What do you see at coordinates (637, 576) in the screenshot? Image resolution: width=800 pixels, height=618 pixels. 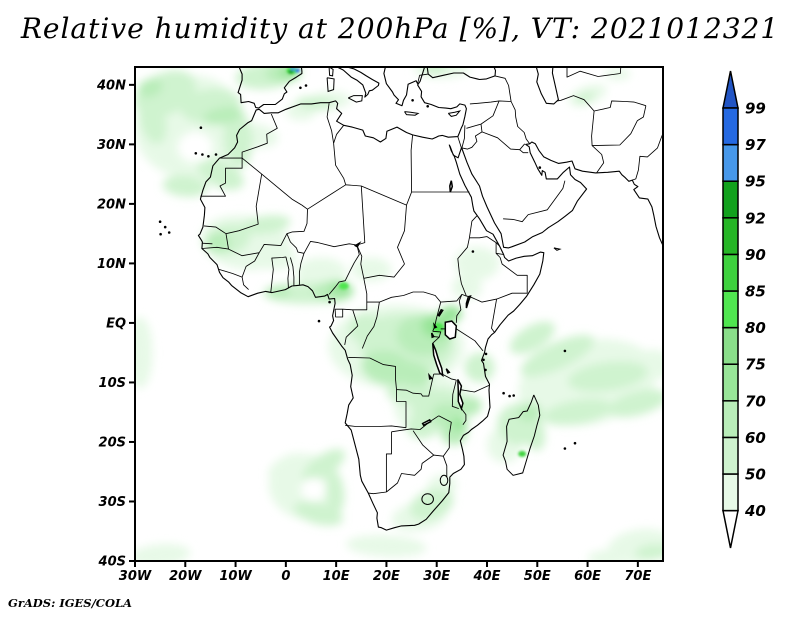 I see `x-axis-label: 70E` at bounding box center [637, 576].